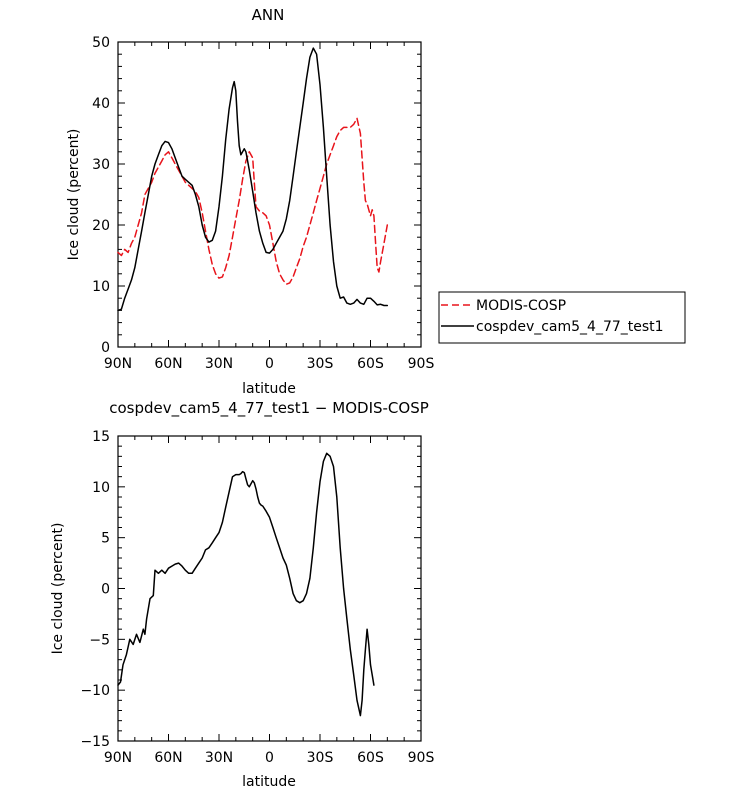  I want to click on bottom-y-tick-label: −15, so click(95, 742).